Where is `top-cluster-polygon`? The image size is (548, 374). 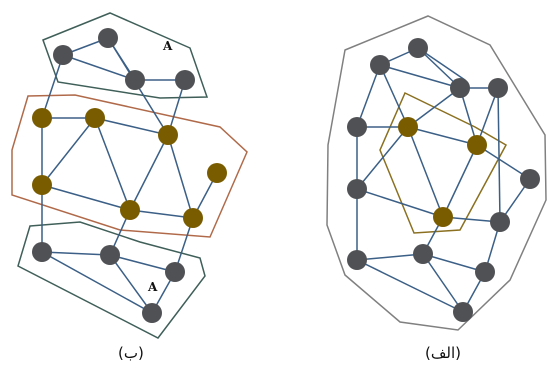
top-cluster-polygon is located at coordinates (125, 55).